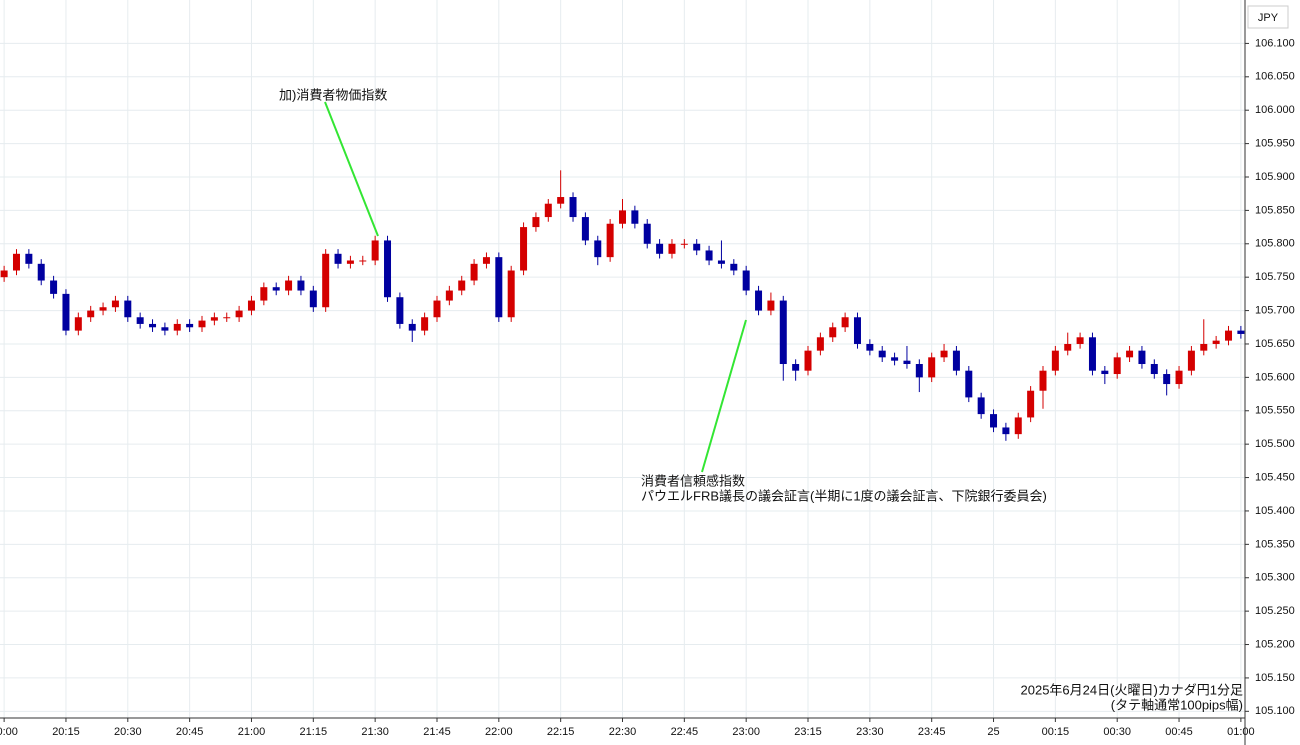 This screenshot has height=745, width=1300. I want to click on x-tick-label: 20:00, so click(9, 732).